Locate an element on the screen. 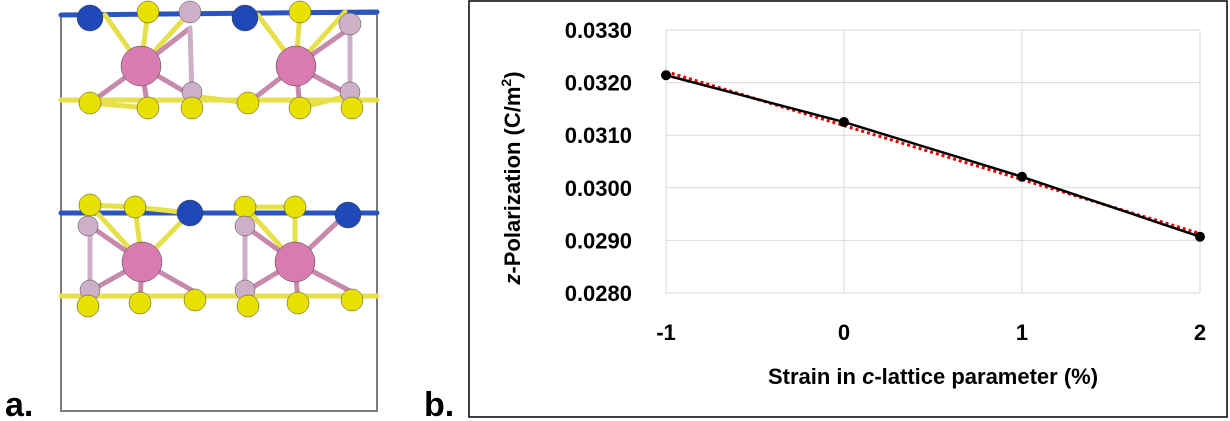 Image resolution: width=1230 pixels, height=421 pixels. y-tick-label: 0.0310 is located at coordinates (598, 135).